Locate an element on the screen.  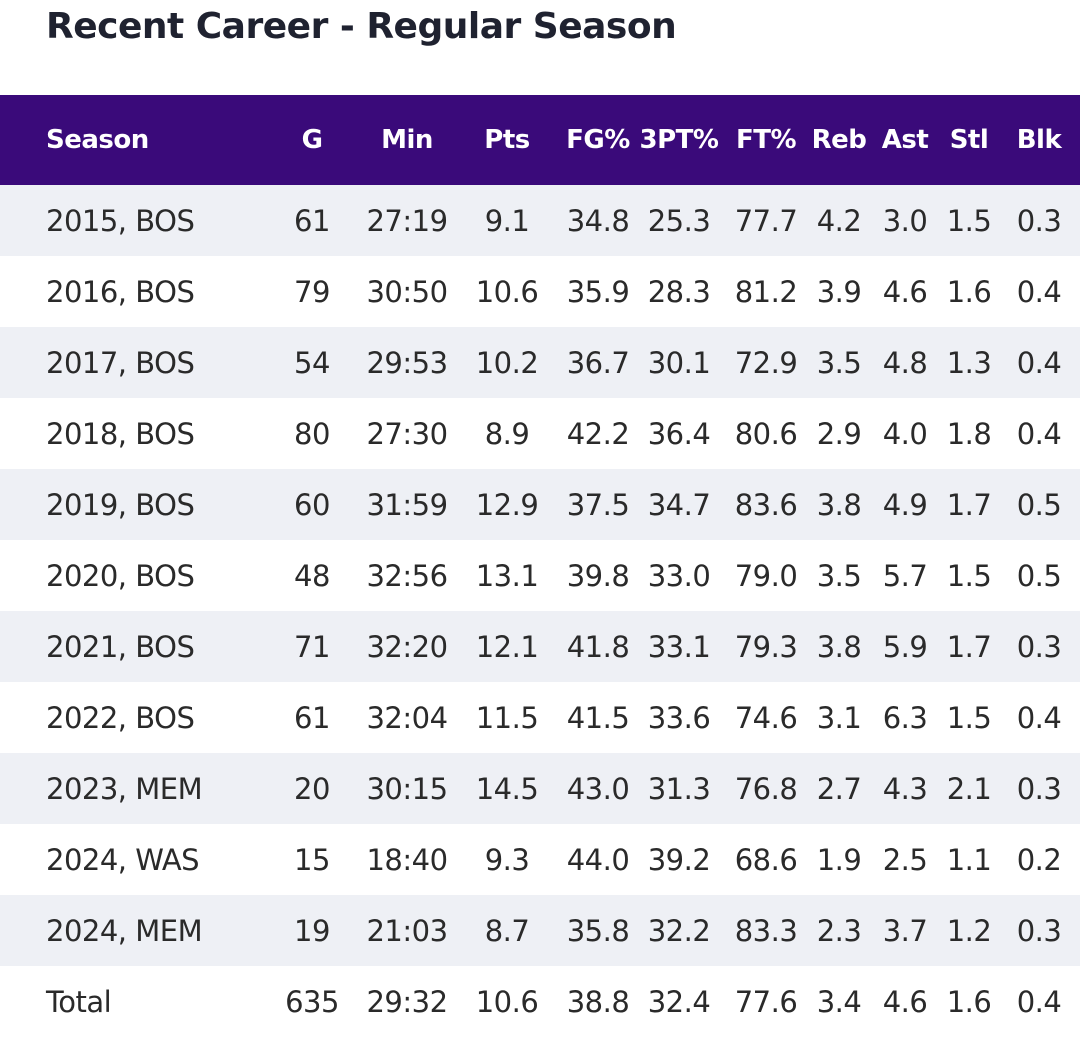
fg-pct-cell: 43.0 is located at coordinates (598, 788).